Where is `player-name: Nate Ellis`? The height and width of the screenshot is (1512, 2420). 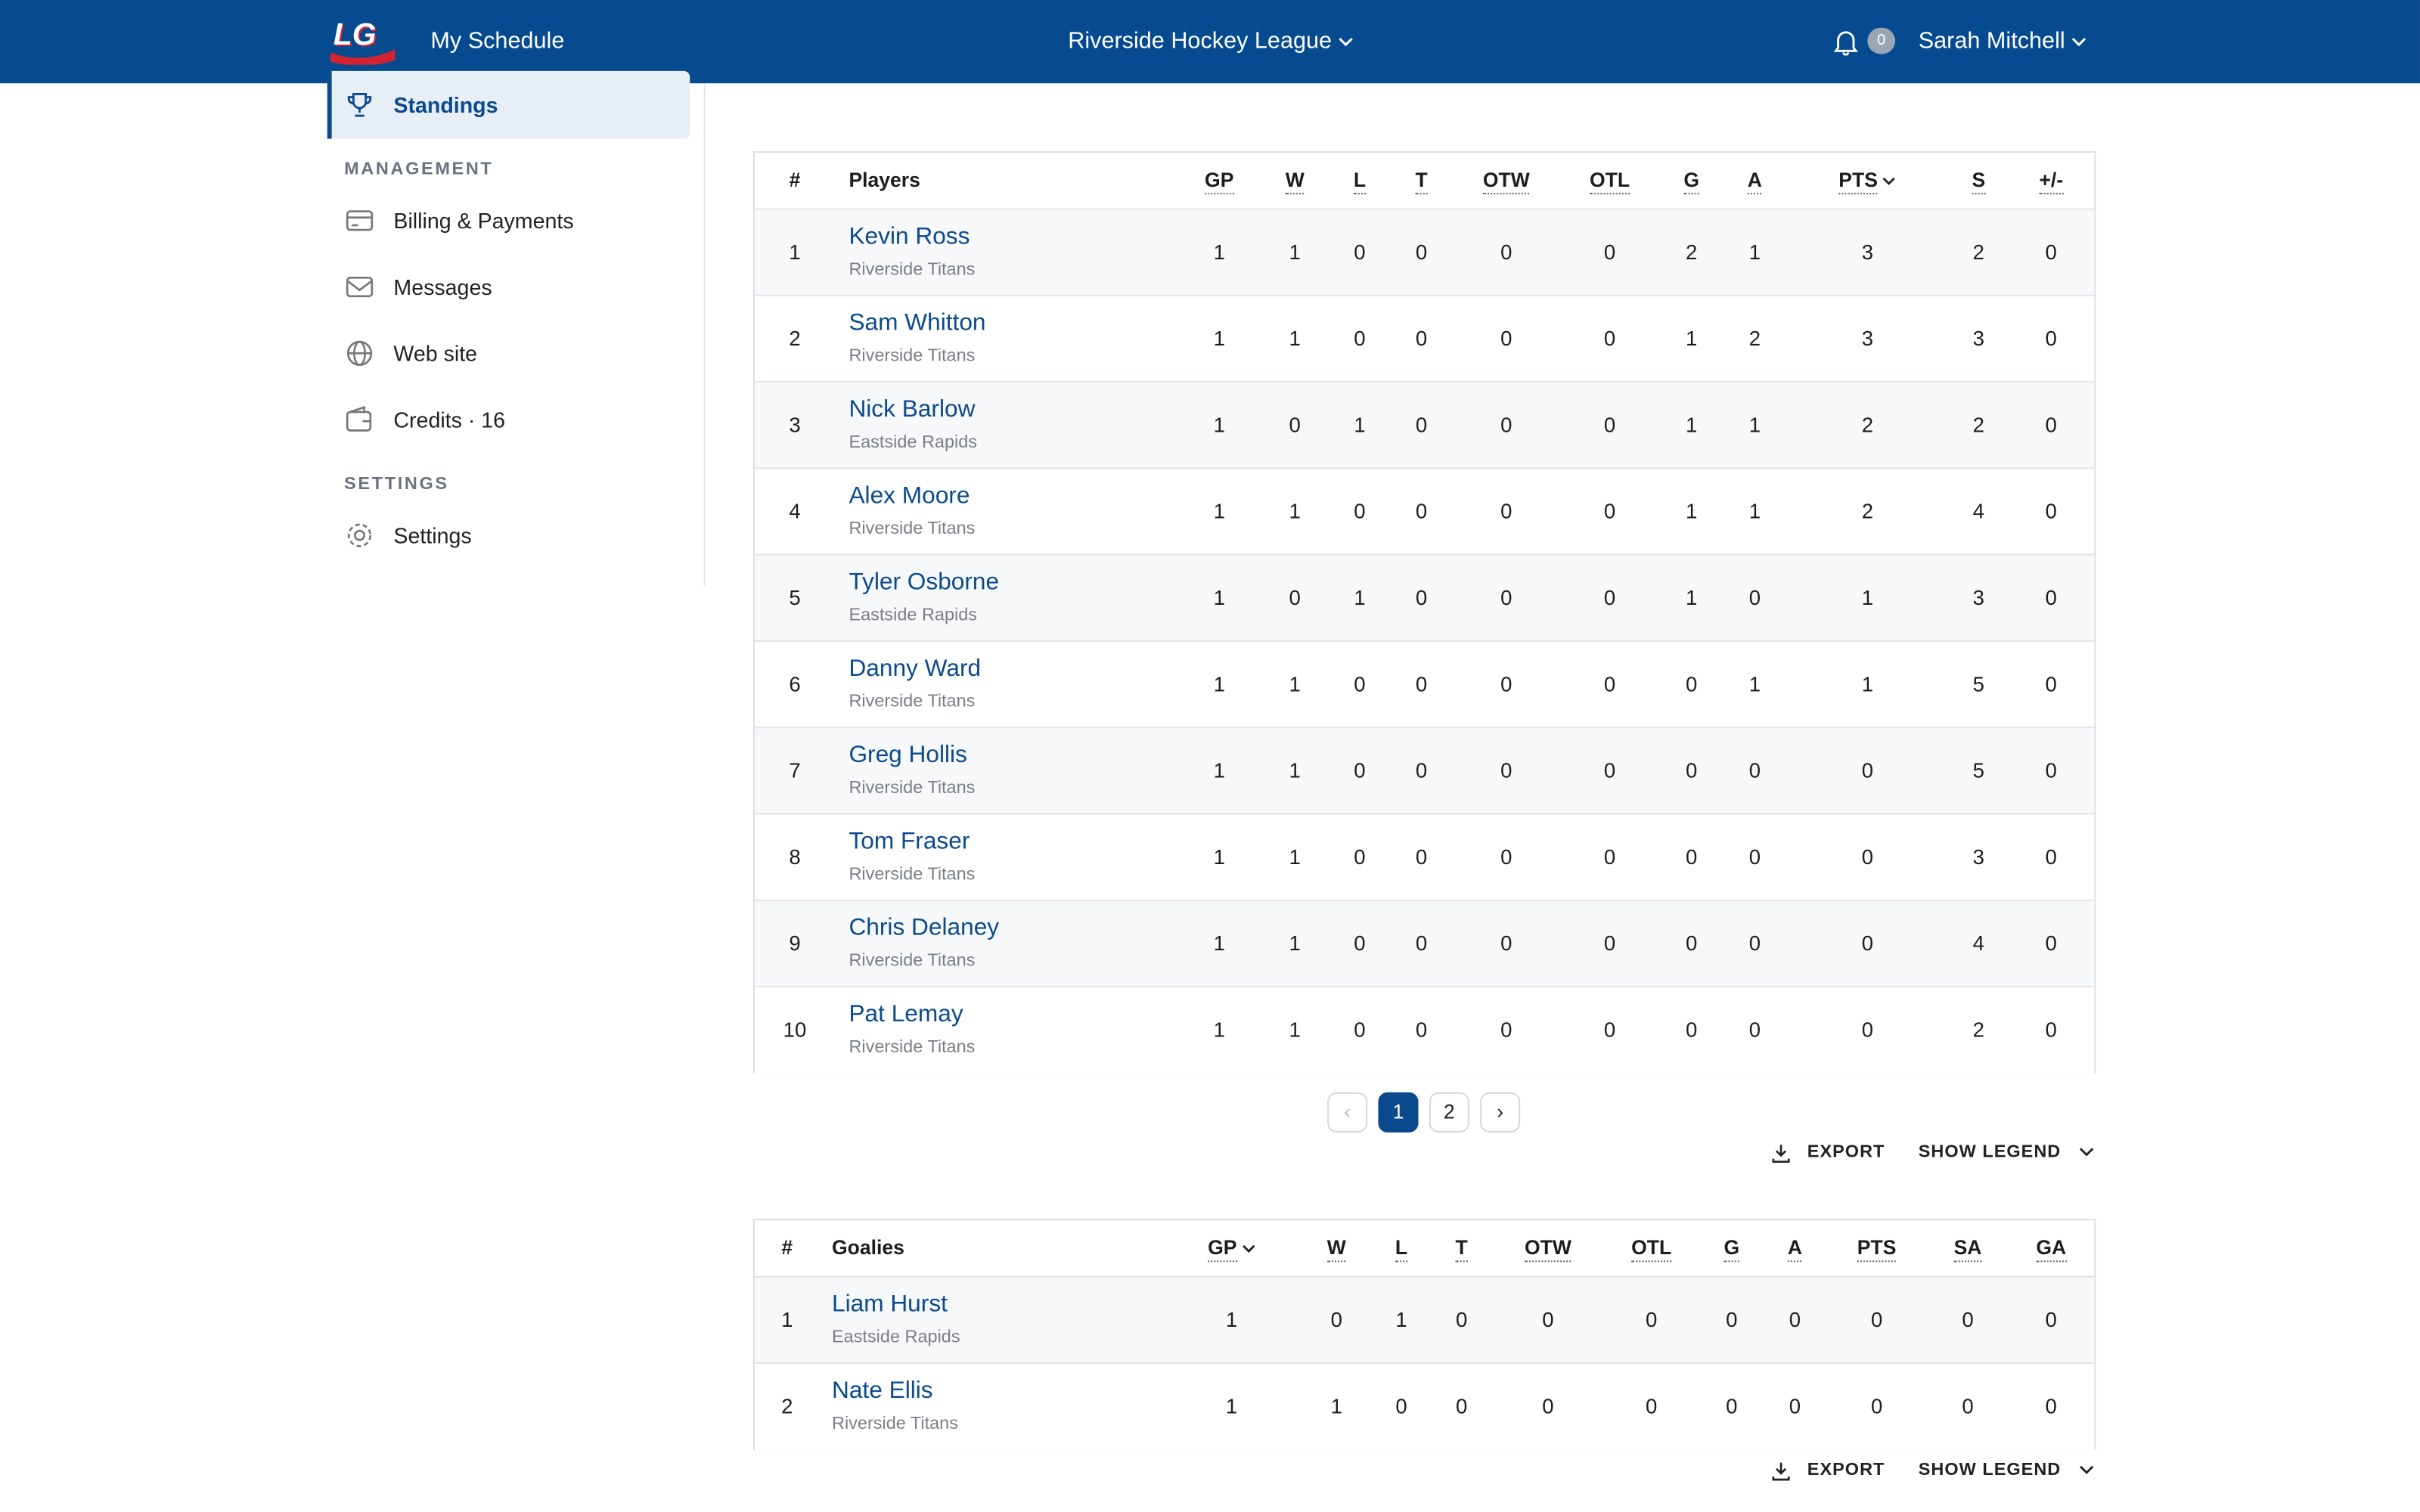
player-name: Nate Ellis is located at coordinates (882, 1391).